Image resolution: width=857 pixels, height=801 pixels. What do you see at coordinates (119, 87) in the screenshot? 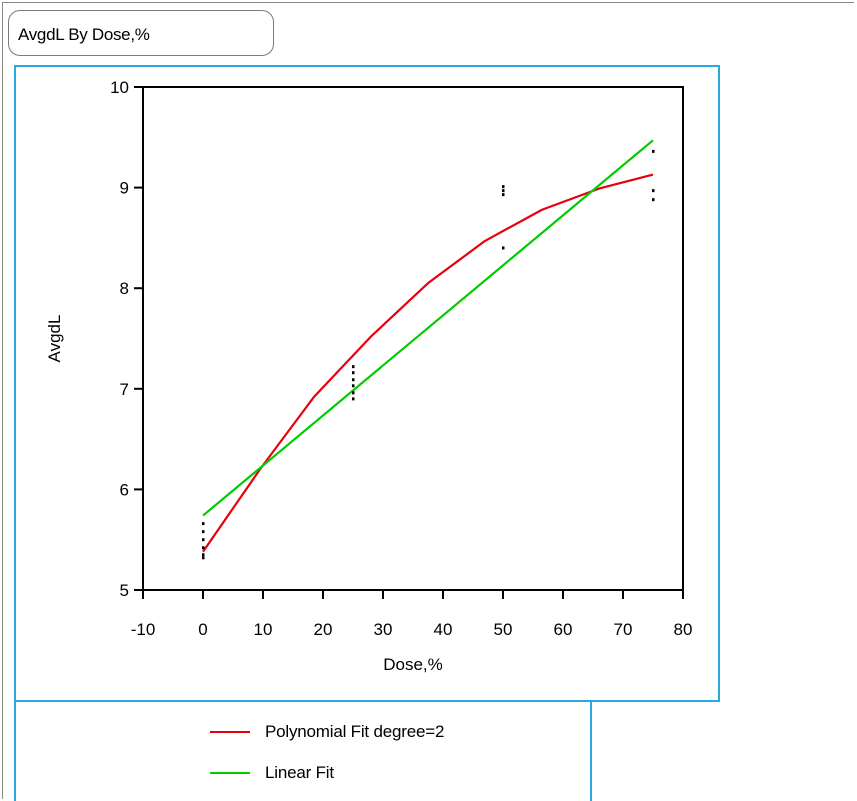
I see `y-tick-label: 10` at bounding box center [119, 87].